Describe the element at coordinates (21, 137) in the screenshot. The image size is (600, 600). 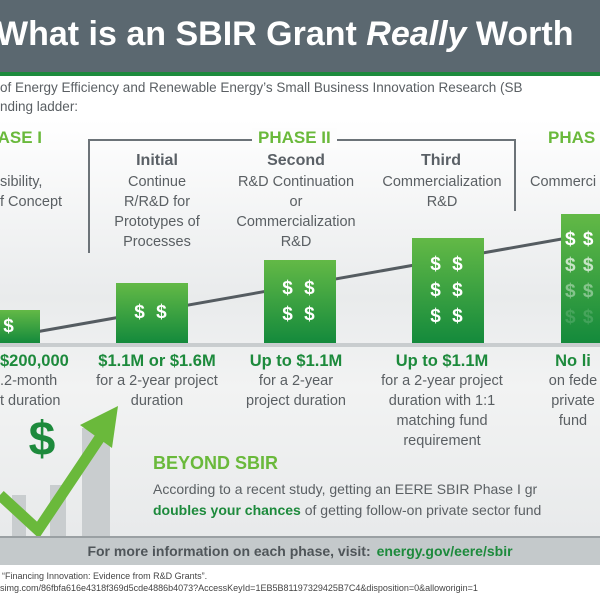
I see `phase1-label: PHASE I` at that location.